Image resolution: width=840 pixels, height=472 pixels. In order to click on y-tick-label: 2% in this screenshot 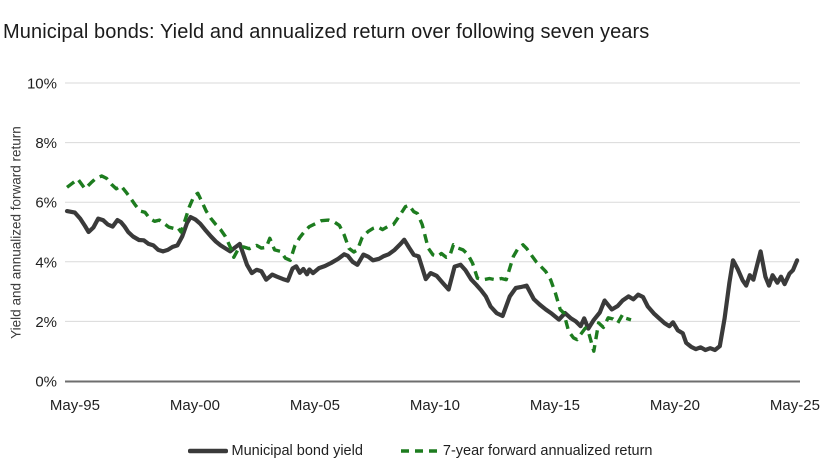, I will do `click(46, 322)`.